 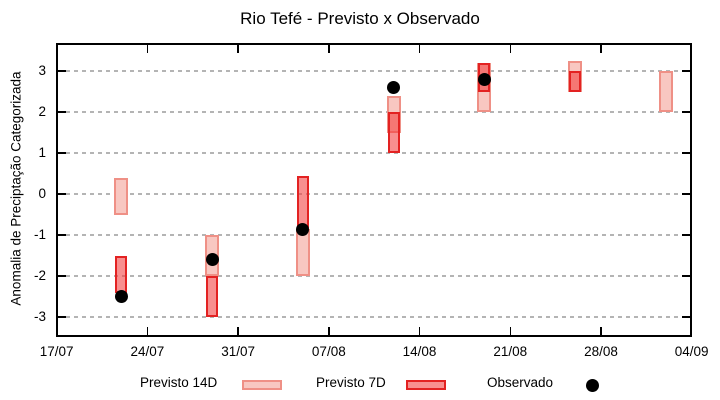 What do you see at coordinates (56, 351) in the screenshot?
I see `x-tick-label: 17/07` at bounding box center [56, 351].